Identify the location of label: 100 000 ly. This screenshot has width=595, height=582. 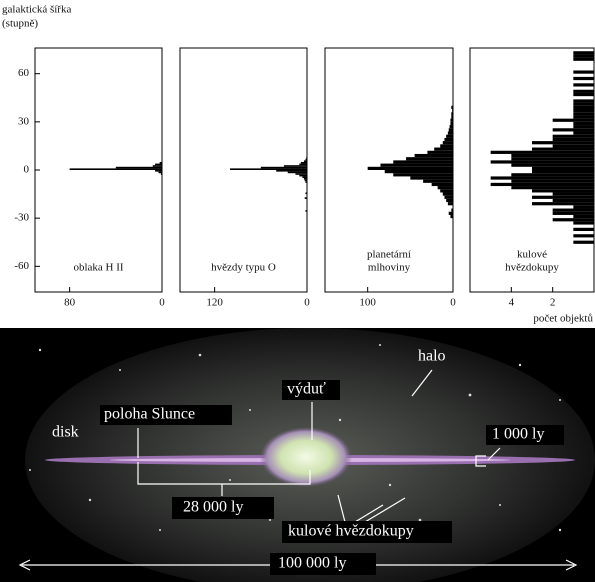
(312, 563).